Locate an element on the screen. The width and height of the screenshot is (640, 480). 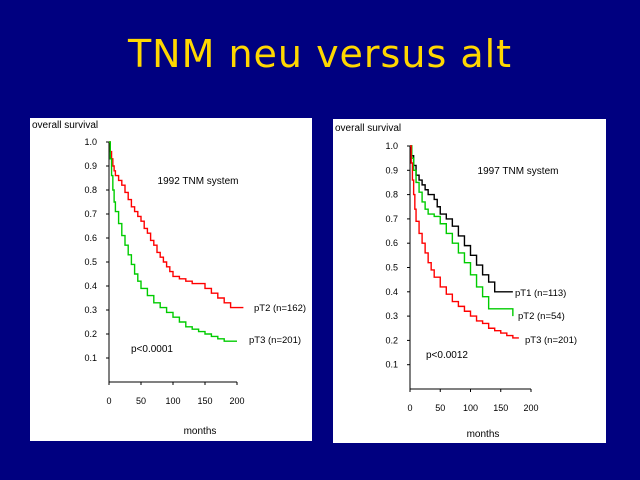
series-label: pT1 (n=113) is located at coordinates (540, 293).